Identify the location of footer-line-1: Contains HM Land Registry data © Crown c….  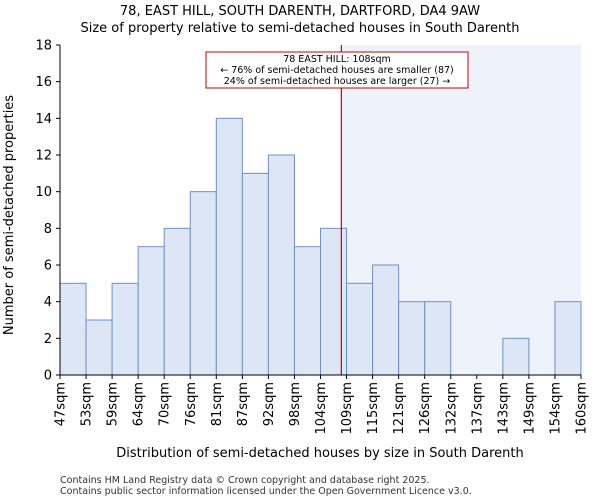
(245, 480).